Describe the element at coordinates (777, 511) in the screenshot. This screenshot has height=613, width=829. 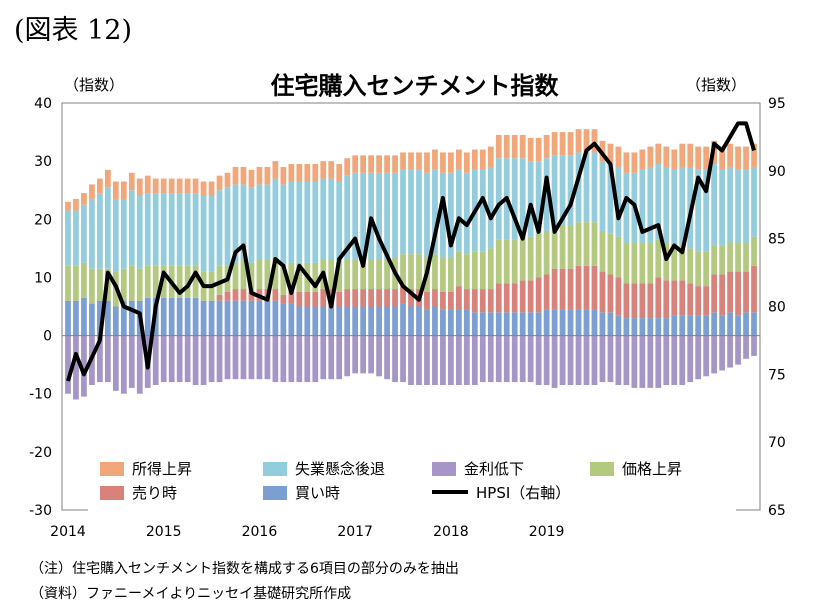
I see `y2-tick-label: 65` at that location.